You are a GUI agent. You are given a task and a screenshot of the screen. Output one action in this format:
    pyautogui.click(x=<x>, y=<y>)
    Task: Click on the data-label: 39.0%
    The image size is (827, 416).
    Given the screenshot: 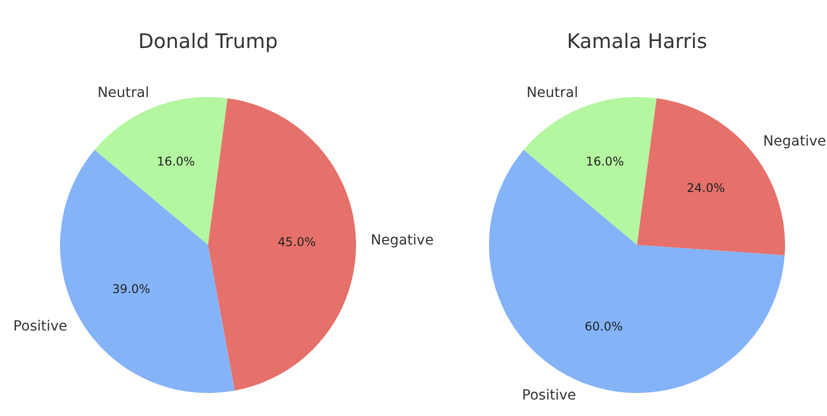 What is the action you would take?
    pyautogui.click(x=131, y=289)
    